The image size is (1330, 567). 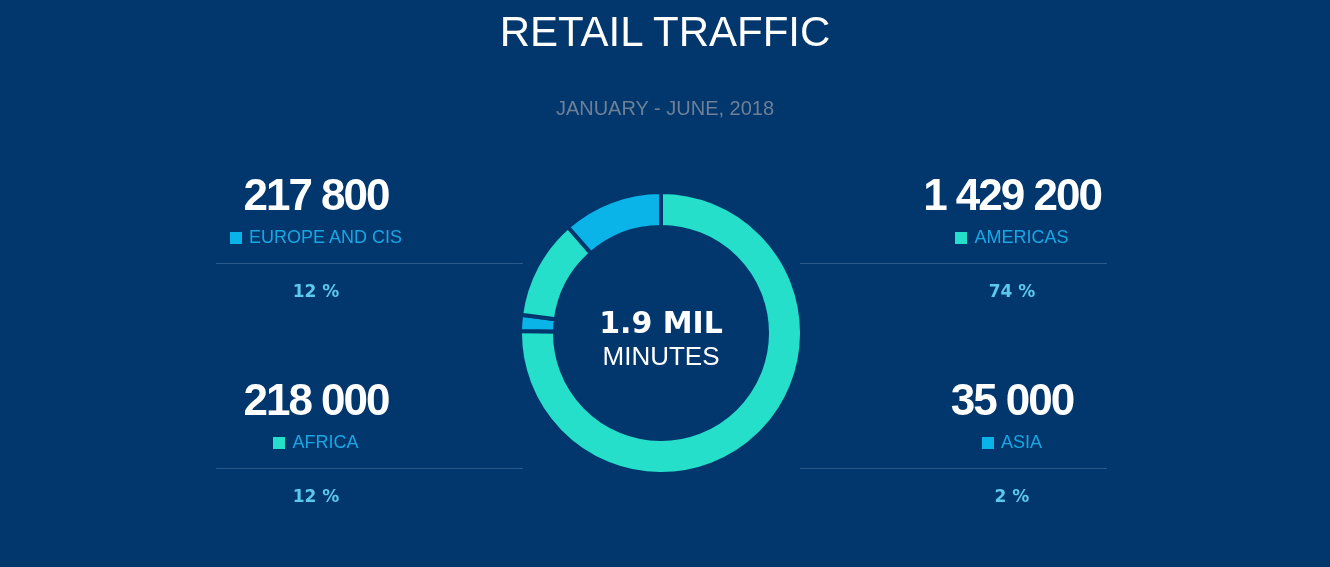 I want to click on legend-label: ASIA, so click(x=1021, y=442).